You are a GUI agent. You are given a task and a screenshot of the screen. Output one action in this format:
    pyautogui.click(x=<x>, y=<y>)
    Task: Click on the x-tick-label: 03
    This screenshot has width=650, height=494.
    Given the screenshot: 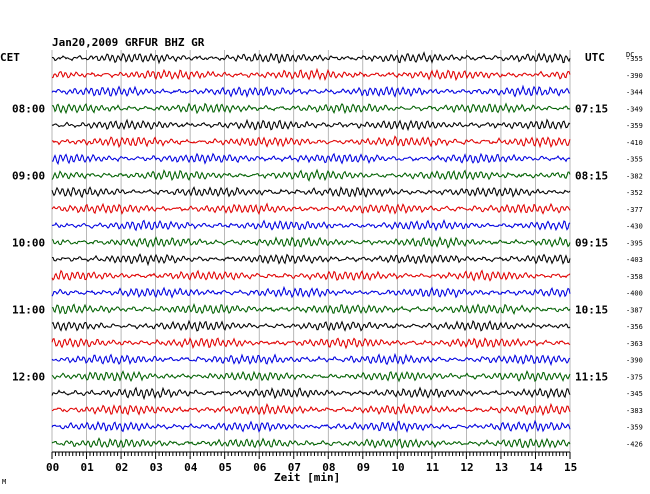 What is the action you would take?
    pyautogui.click(x=156, y=467)
    